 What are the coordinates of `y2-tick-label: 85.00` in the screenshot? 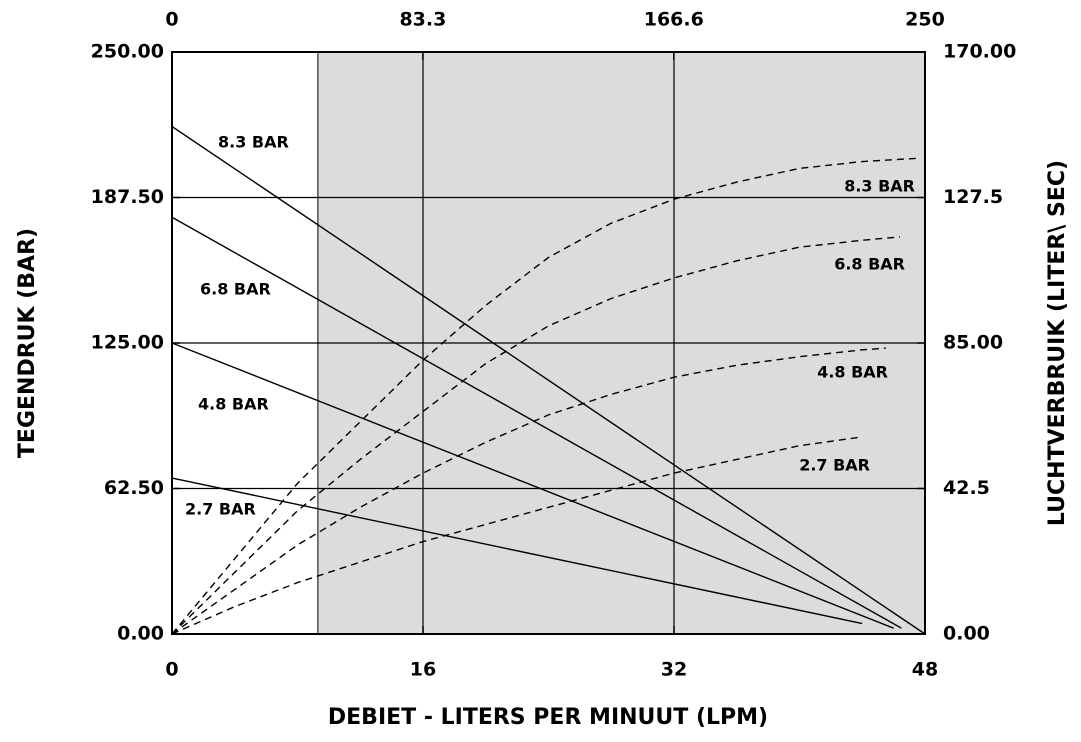 It's located at (973, 343).